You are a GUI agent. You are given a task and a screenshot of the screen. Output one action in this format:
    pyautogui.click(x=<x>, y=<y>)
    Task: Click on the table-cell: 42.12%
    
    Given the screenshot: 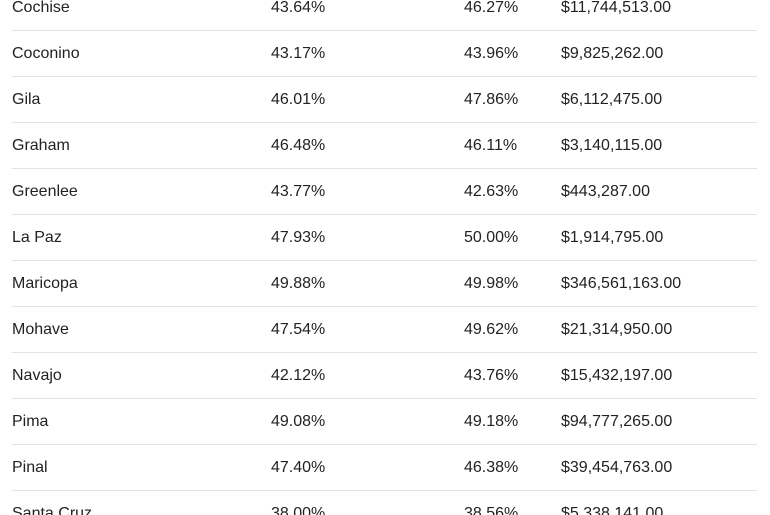 What is the action you would take?
    pyautogui.click(x=298, y=375)
    